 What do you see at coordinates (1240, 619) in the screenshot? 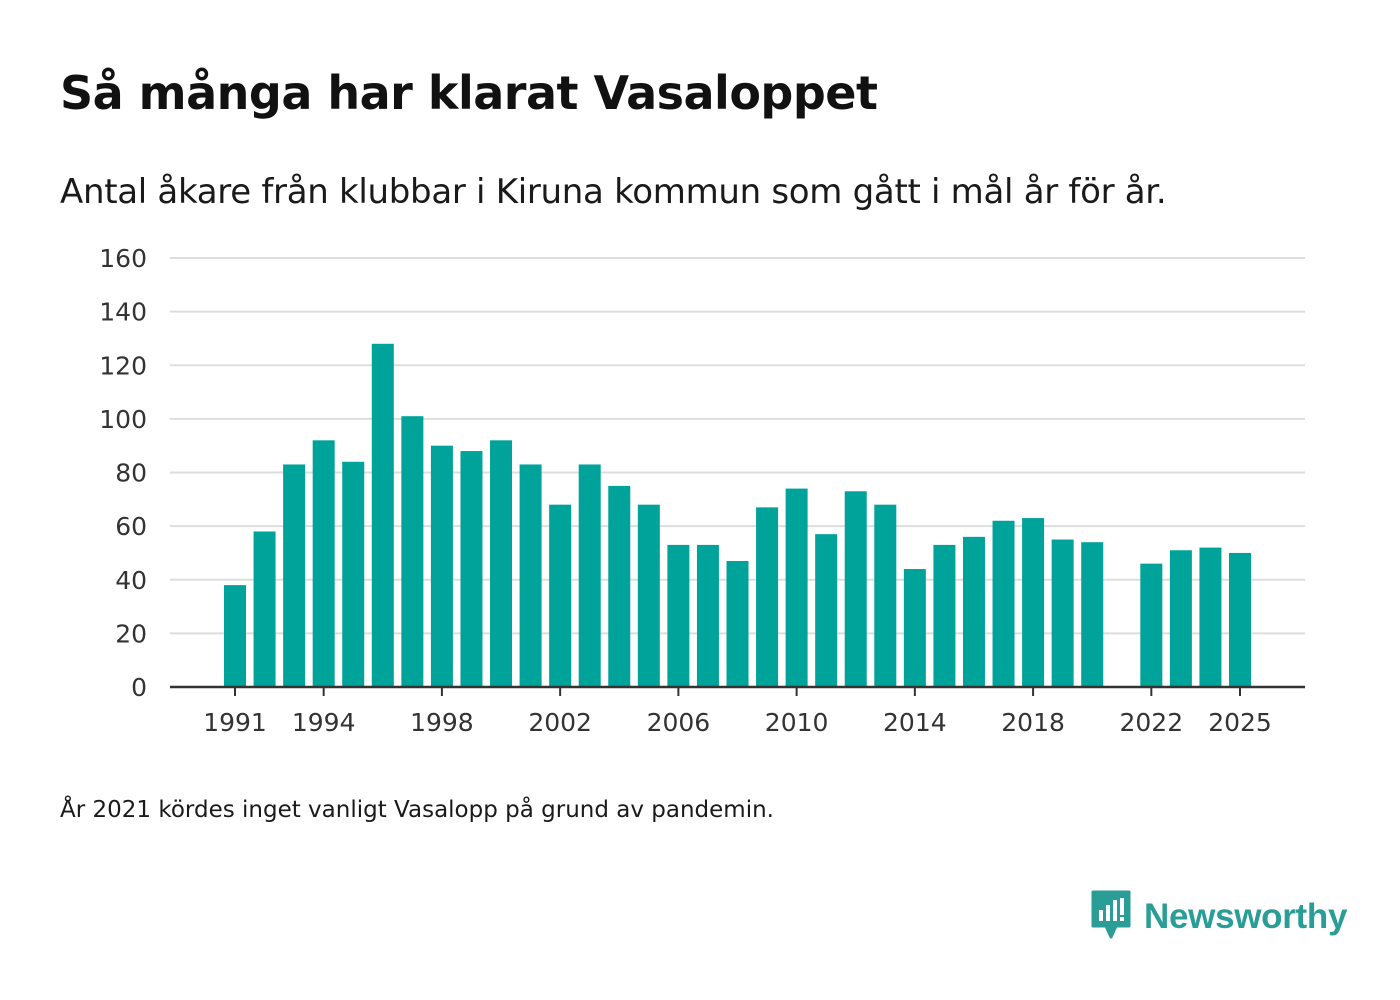
I see `bar-2025` at bounding box center [1240, 619].